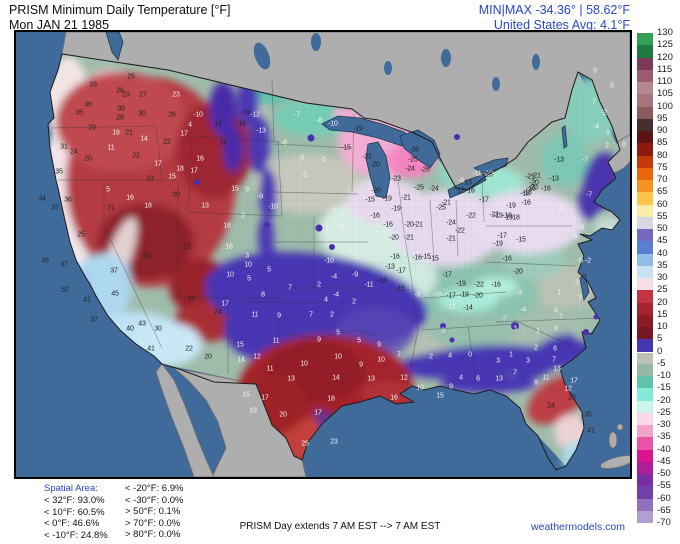 The image size is (680, 544). I want to click on lake-ontario, so click(491, 166).